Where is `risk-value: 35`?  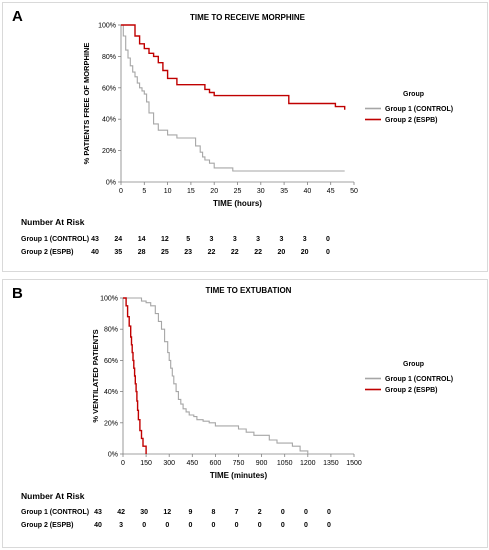
risk-value: 35 is located at coordinates (118, 252).